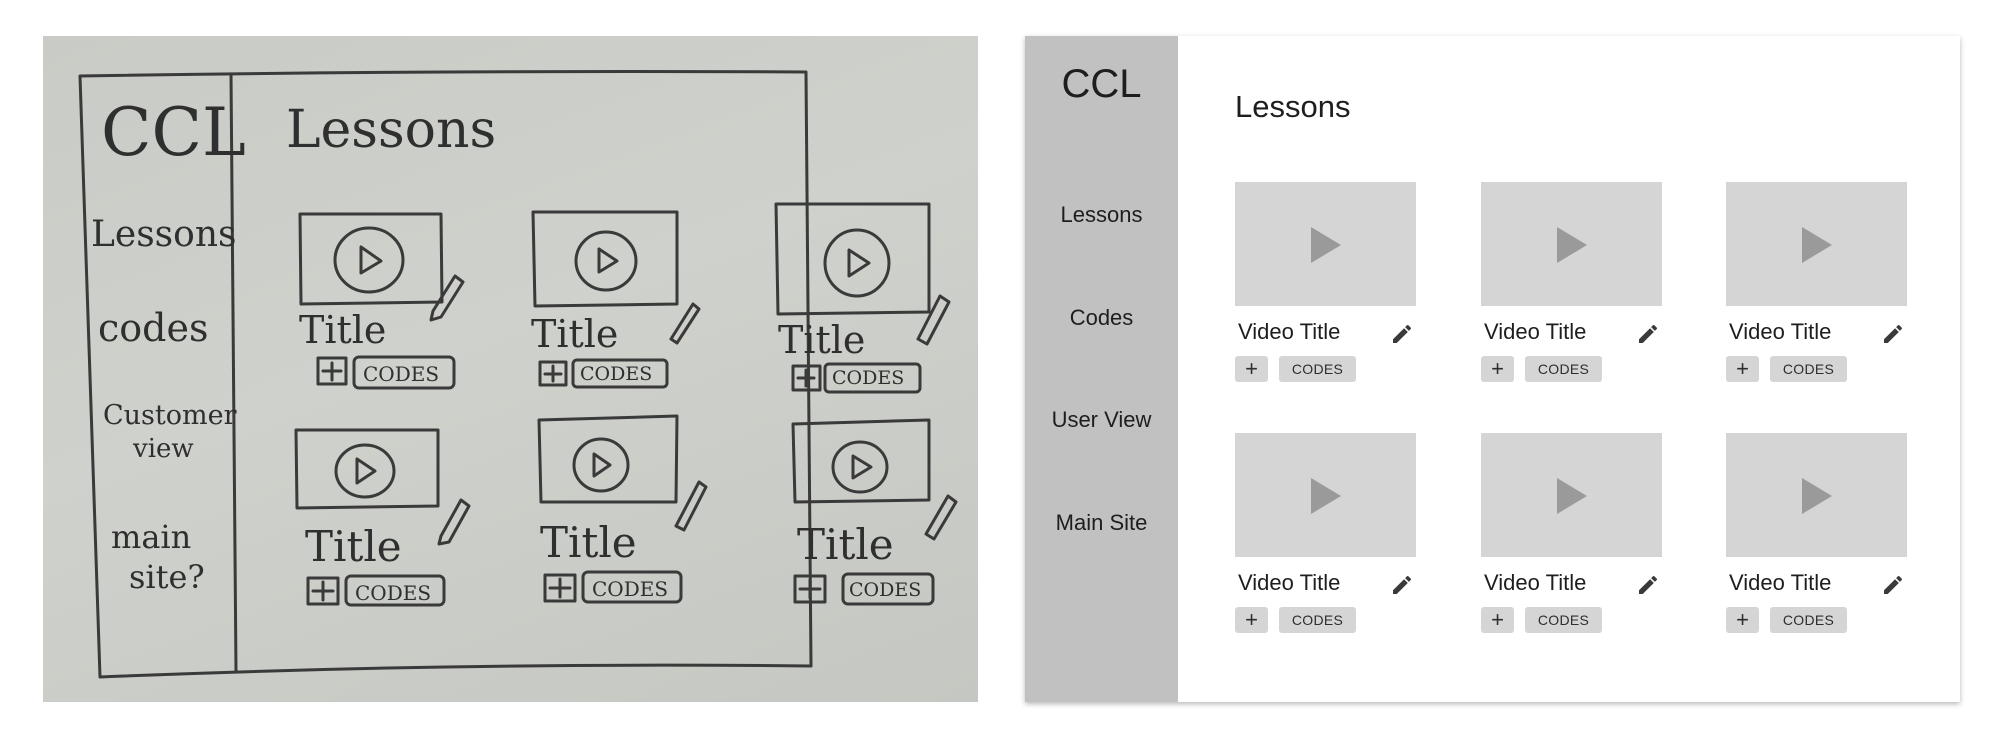  What do you see at coordinates (1293, 106) in the screenshot?
I see `page-title: Lessons` at bounding box center [1293, 106].